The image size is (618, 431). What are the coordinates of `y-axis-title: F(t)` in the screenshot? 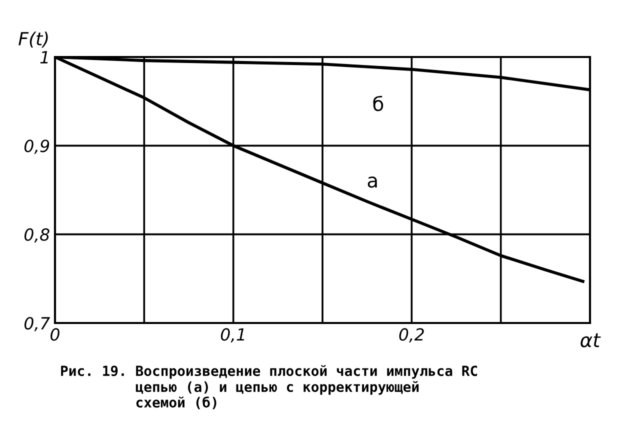 It's located at (33, 40).